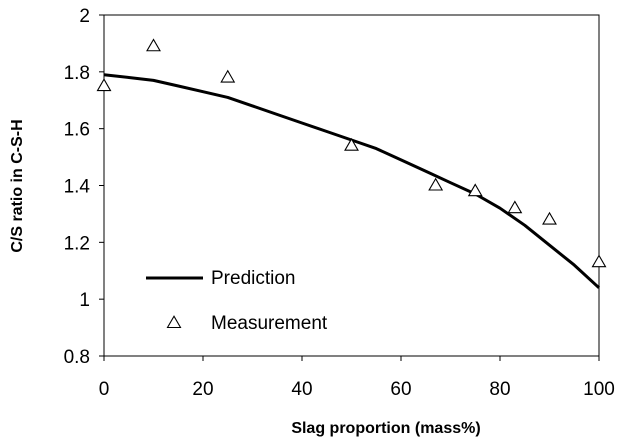 The width and height of the screenshot is (621, 446). What do you see at coordinates (599, 389) in the screenshot?
I see `x-tick-label: 100` at bounding box center [599, 389].